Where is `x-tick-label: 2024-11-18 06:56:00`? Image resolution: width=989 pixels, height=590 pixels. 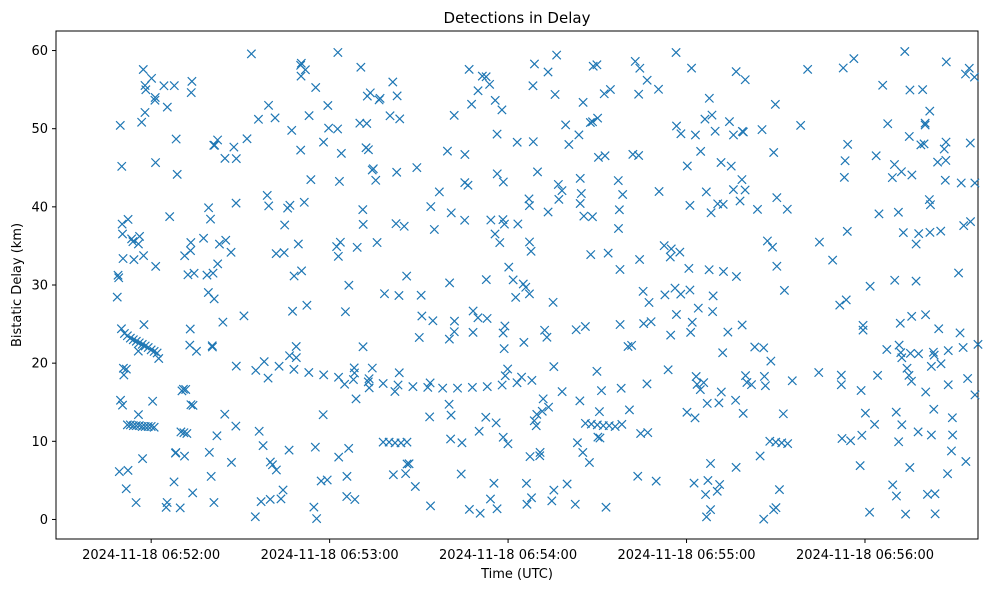
x-tick-label: 2024-11-18 06:56:00 is located at coordinates (865, 555).